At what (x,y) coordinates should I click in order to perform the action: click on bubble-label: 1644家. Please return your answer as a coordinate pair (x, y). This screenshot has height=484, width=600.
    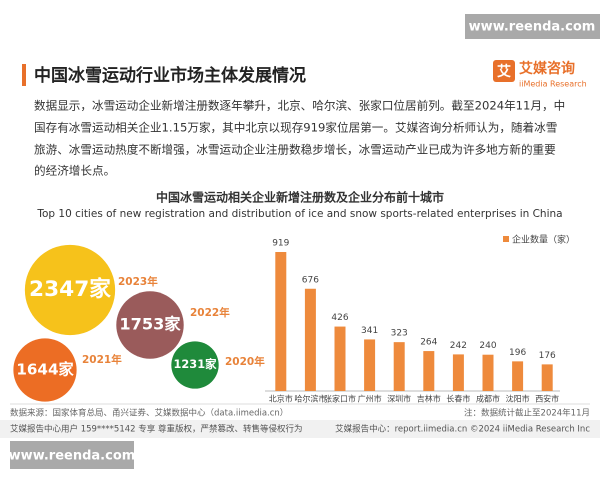
    Looking at the image, I should click on (45, 370).